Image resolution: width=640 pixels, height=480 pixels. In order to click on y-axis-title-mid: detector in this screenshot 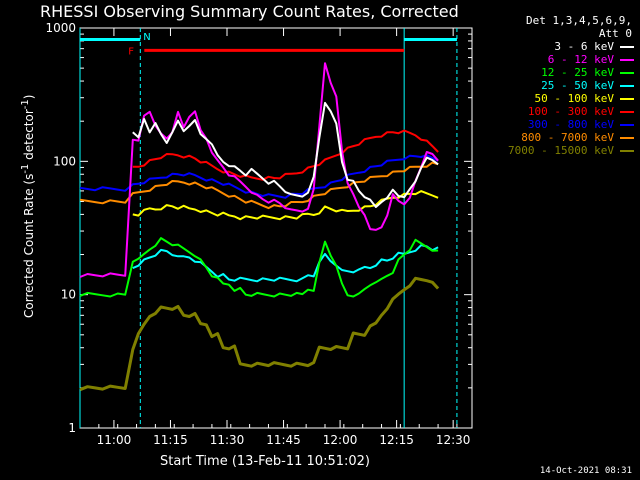, I will do `click(29, 136)`.